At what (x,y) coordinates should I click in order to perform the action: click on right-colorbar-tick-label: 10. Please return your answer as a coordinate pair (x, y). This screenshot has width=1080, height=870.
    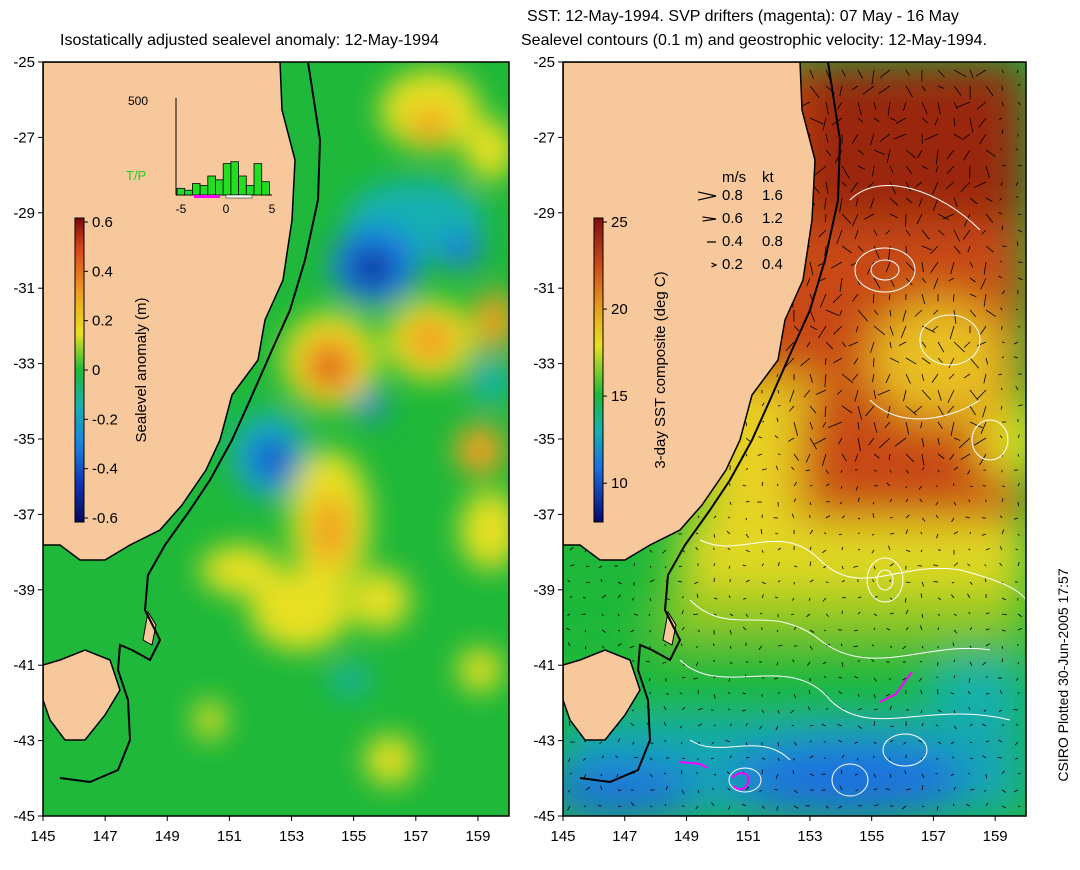
    Looking at the image, I should click on (619, 483).